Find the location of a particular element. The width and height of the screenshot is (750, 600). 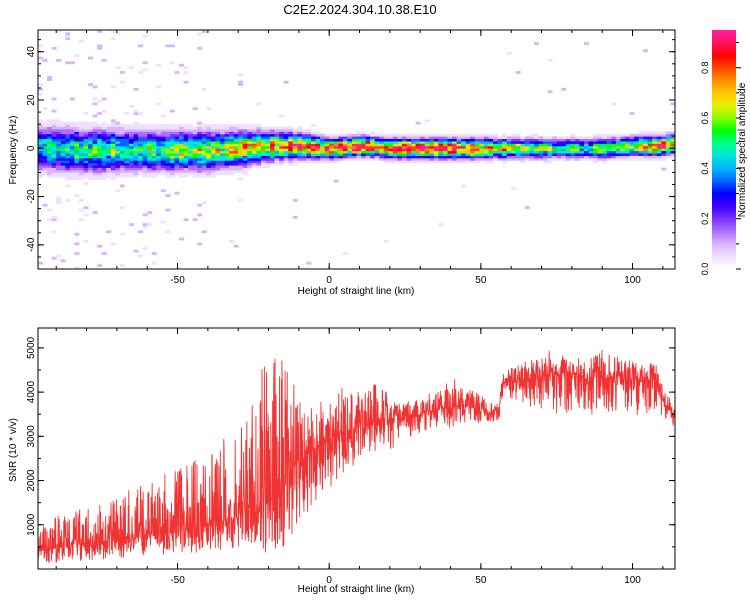

figure-title: C2E2.2024.304.10.38.E10 is located at coordinates (359, 9).